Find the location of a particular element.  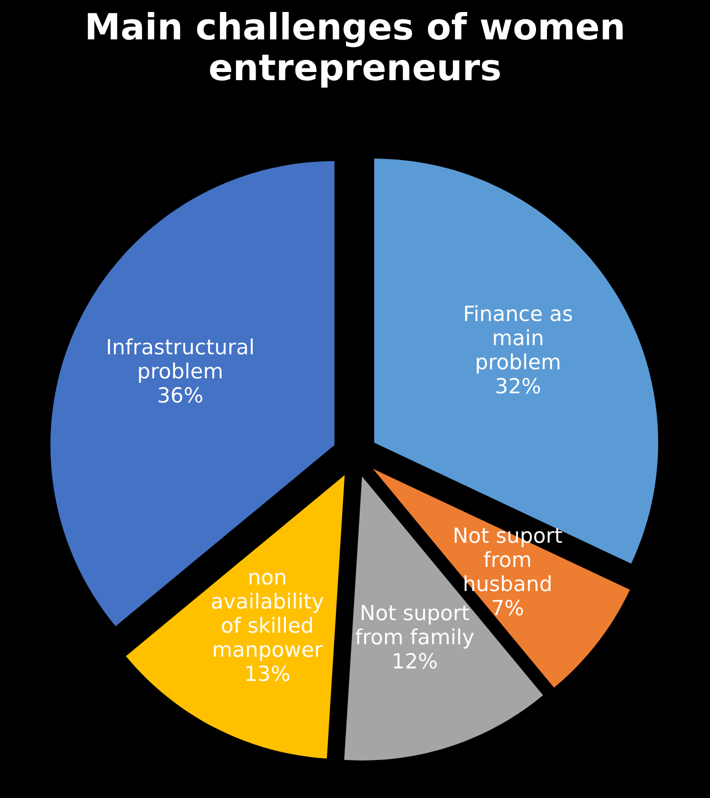

data-label: 7% is located at coordinates (507, 608).